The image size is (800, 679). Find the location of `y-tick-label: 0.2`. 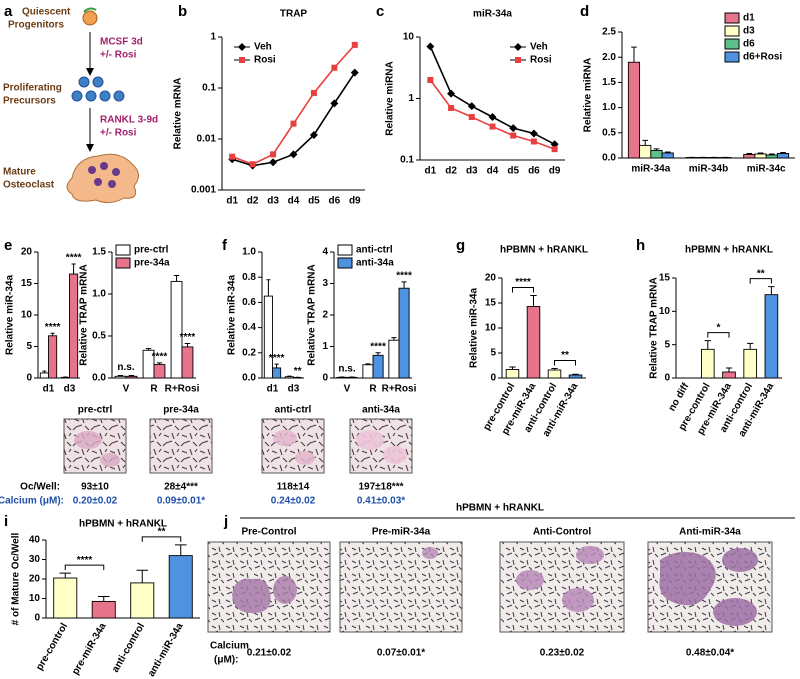

y-tick-label: 0.2 is located at coordinates (249, 352).